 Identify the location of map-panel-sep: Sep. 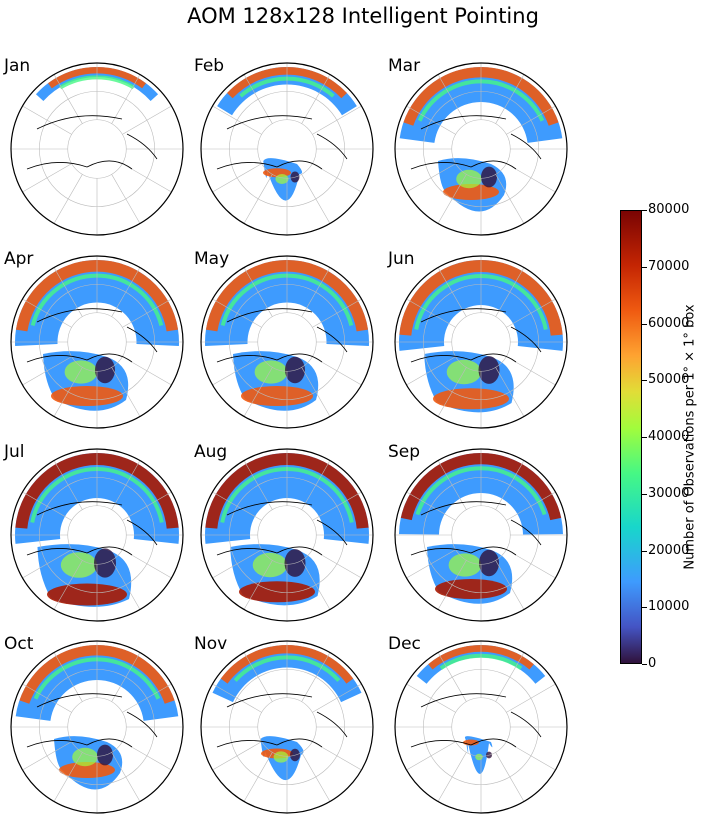
(481, 535).